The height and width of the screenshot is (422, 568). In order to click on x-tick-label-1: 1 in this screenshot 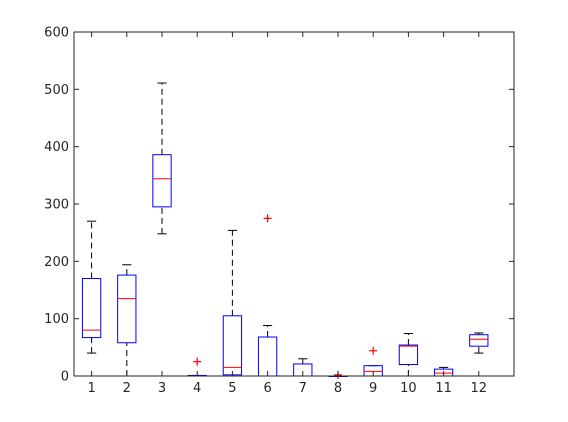, I will do `click(91, 388)`.